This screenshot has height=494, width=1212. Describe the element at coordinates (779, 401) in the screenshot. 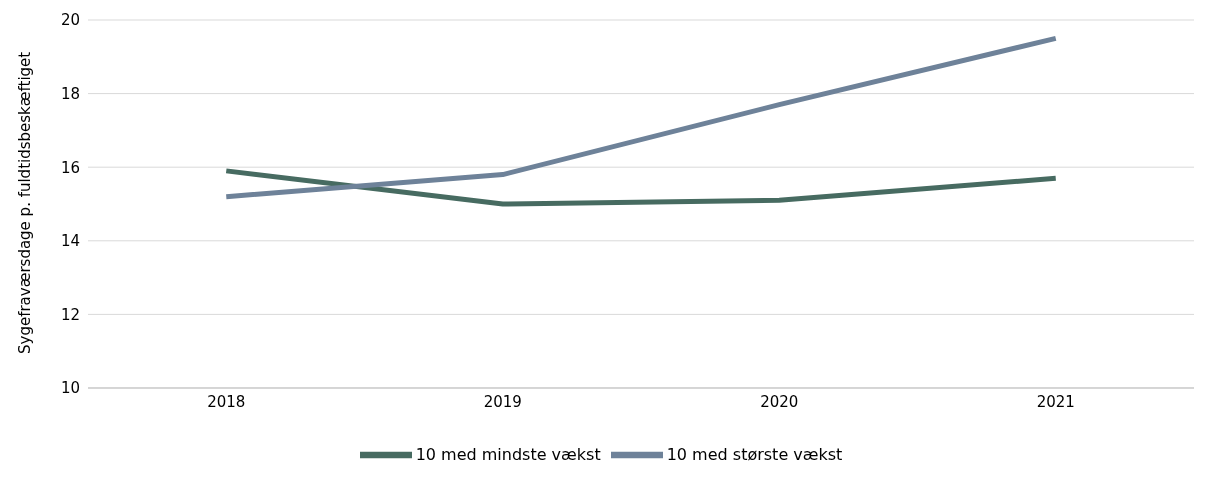

I see `x-tick-label: 2020` at that location.